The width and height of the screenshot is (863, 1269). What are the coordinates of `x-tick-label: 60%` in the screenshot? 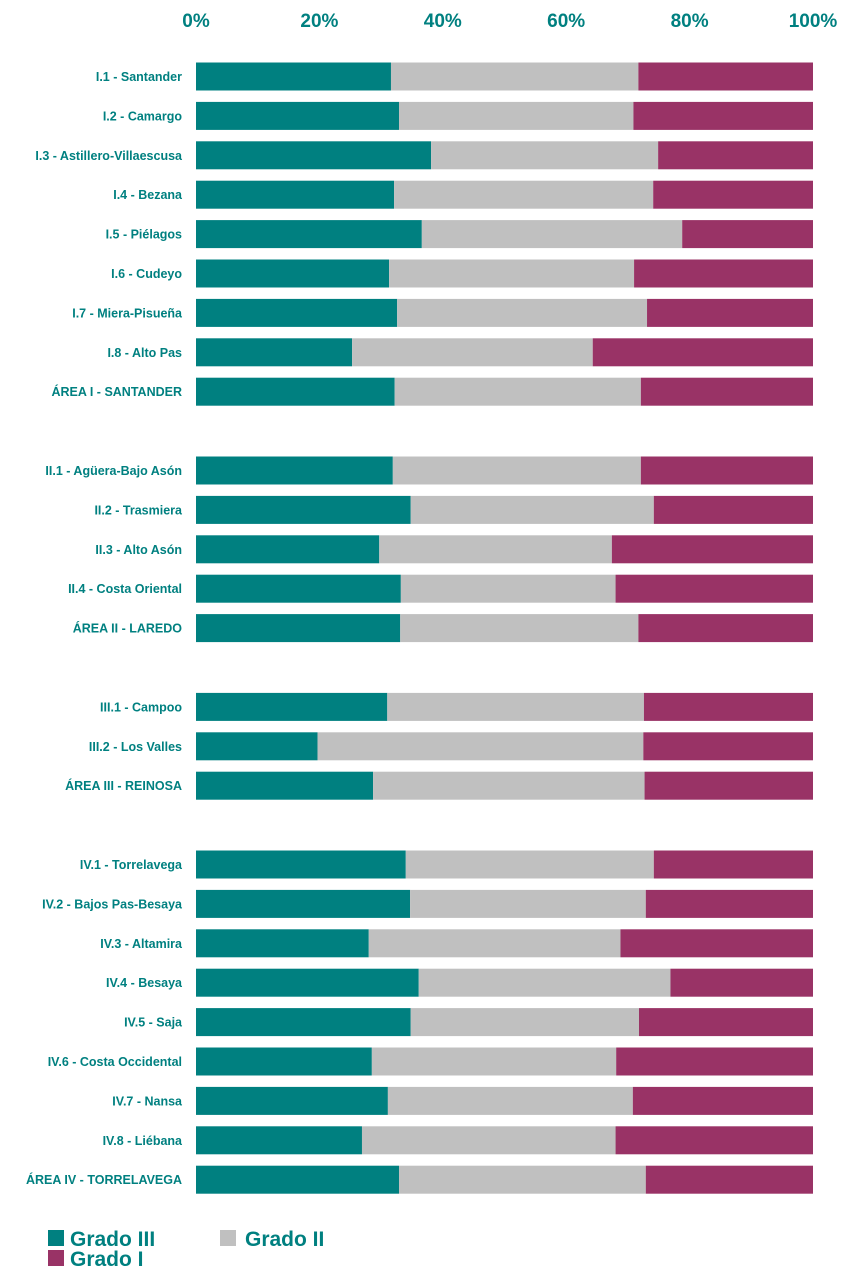 It's located at (566, 21).